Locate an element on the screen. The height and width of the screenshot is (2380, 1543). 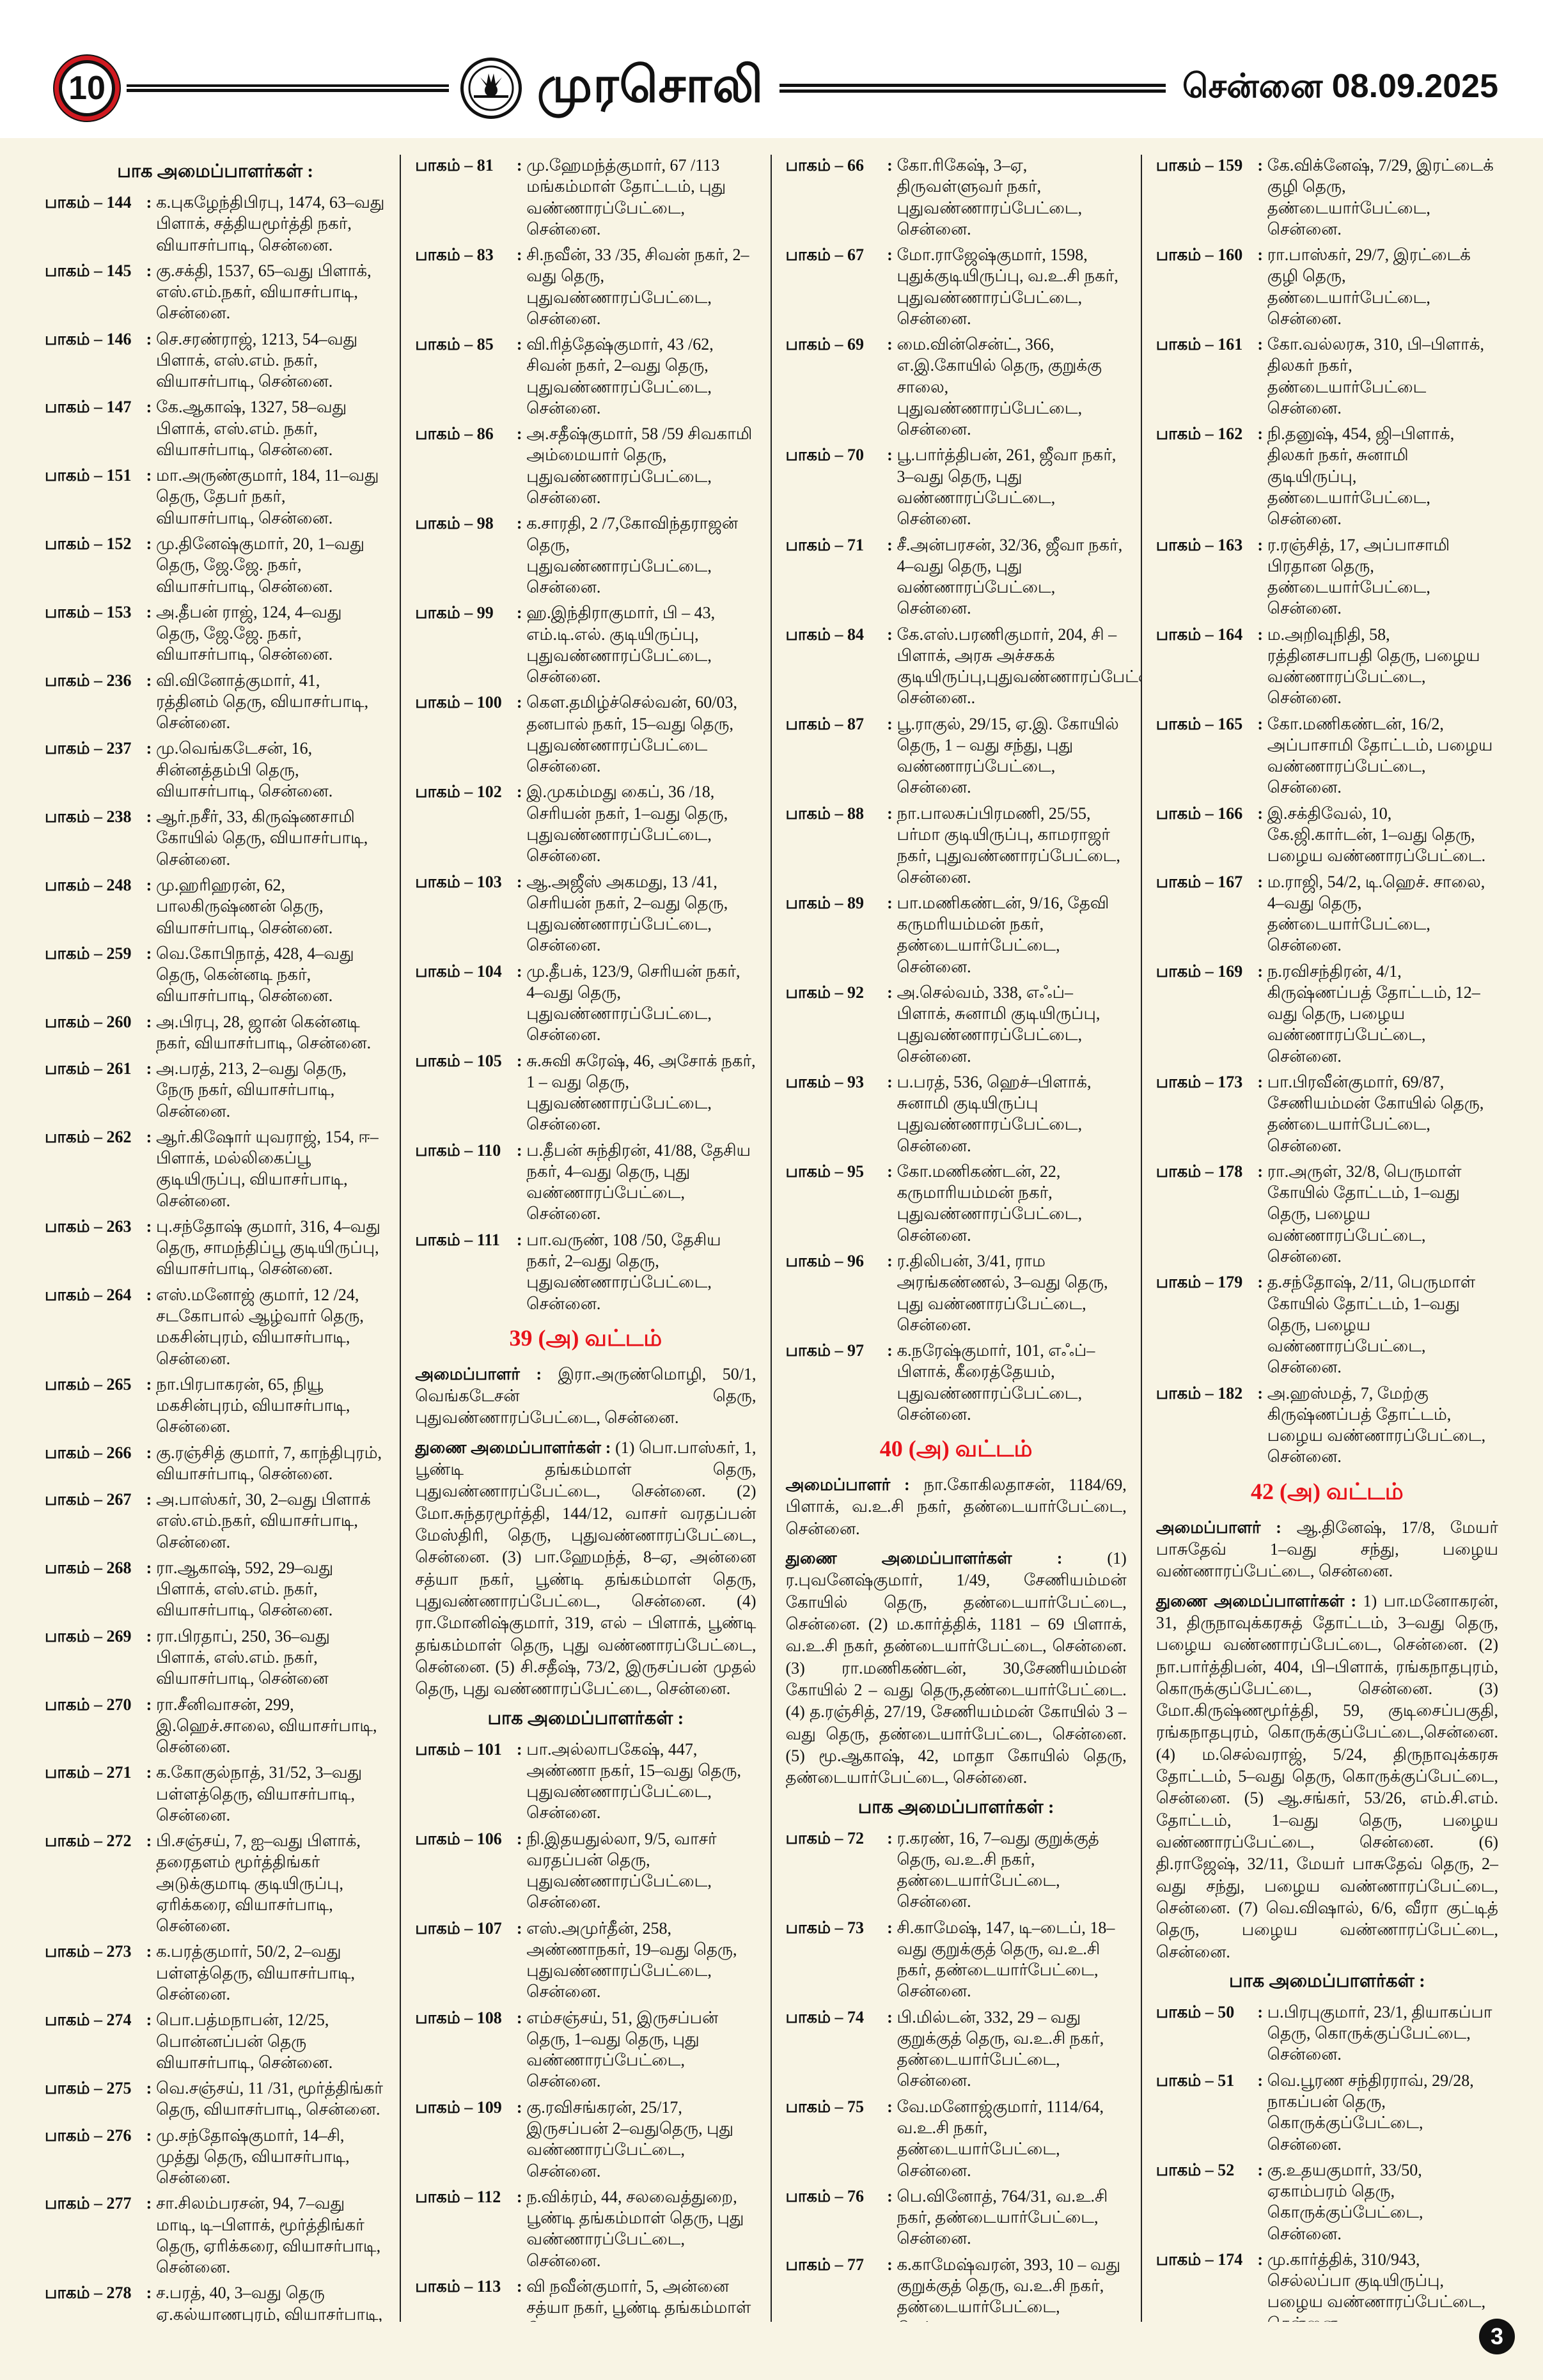
part-entry-number: பாகம் – 104 is located at coordinates (458, 971).